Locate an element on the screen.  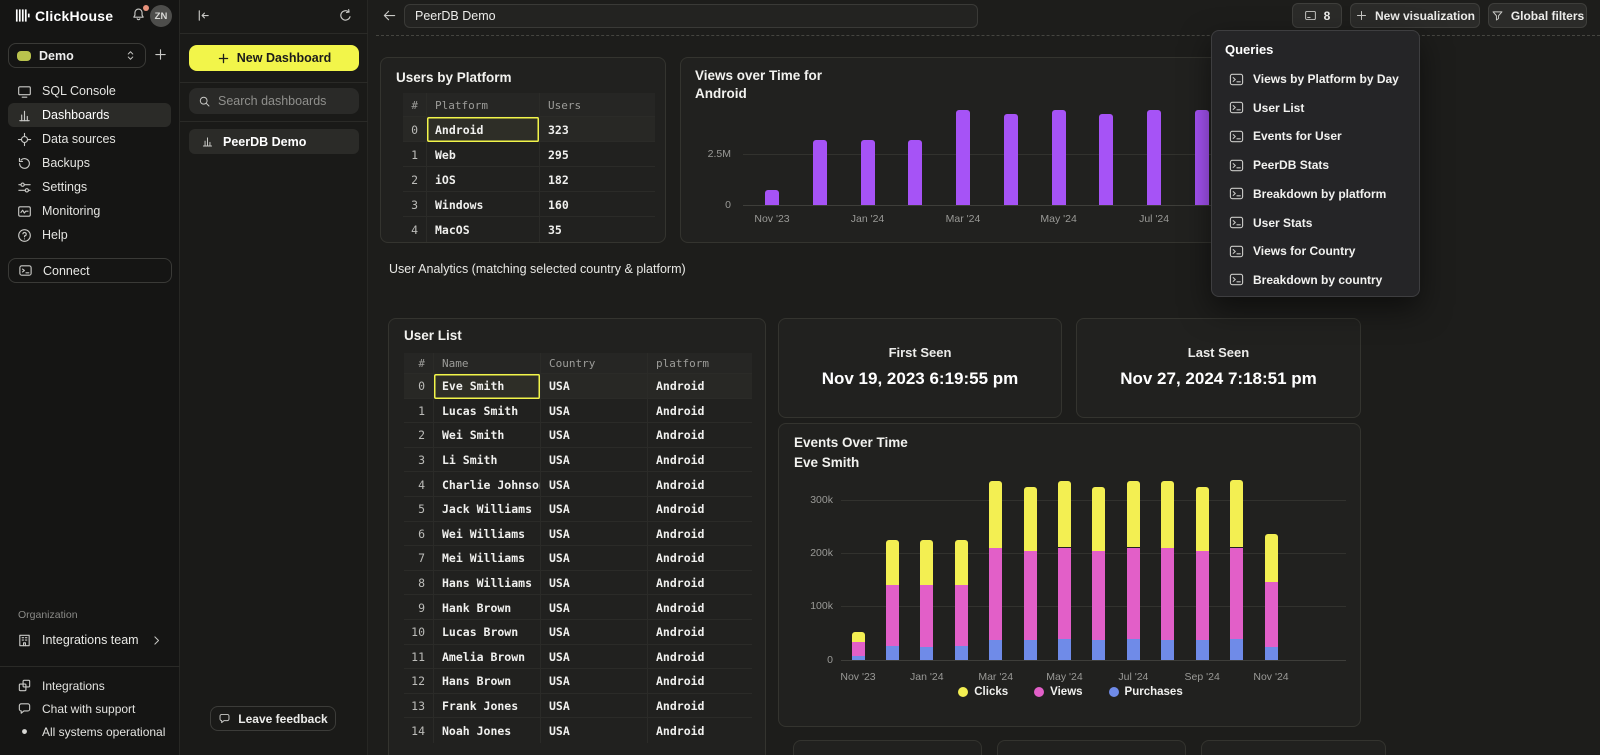
cell-name: Wei Williams is located at coordinates (487, 534).